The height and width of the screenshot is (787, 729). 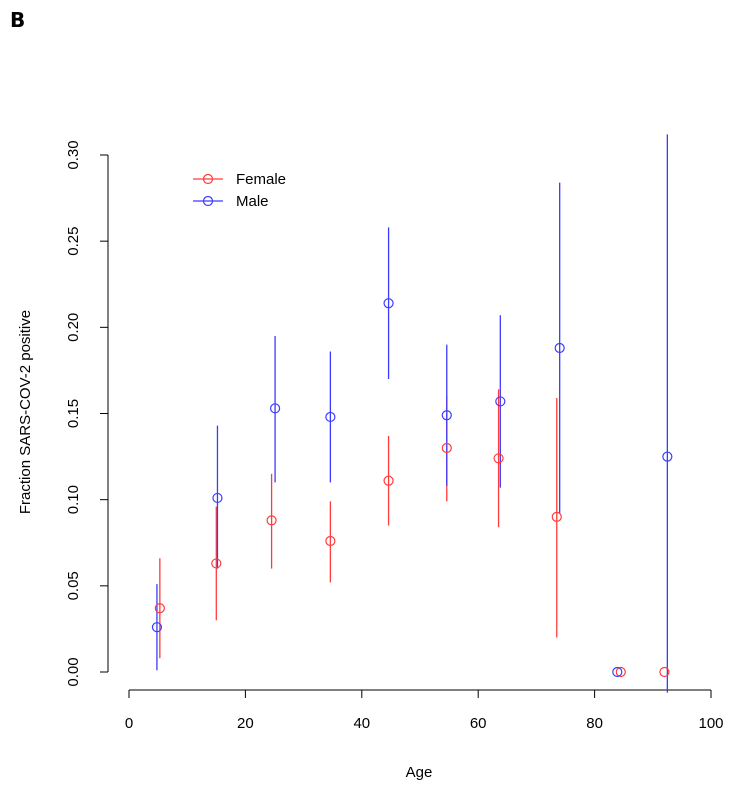 I want to click on x-tick-label: 80, so click(x=594, y=723).